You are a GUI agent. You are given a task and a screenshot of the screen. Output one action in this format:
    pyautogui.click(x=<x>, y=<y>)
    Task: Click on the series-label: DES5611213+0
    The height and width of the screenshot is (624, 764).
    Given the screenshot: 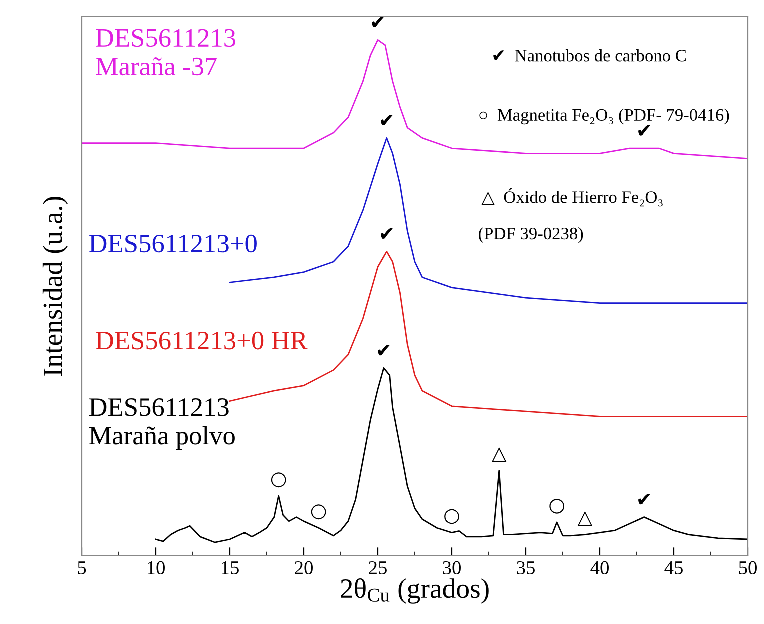 What is the action you would take?
    pyautogui.click(x=173, y=243)
    